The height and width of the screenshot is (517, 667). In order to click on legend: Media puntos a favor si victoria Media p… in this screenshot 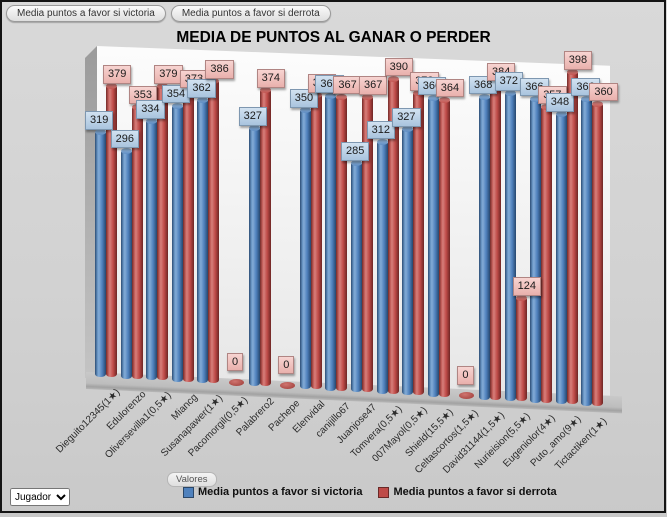, I will do `click(370, 492)`.